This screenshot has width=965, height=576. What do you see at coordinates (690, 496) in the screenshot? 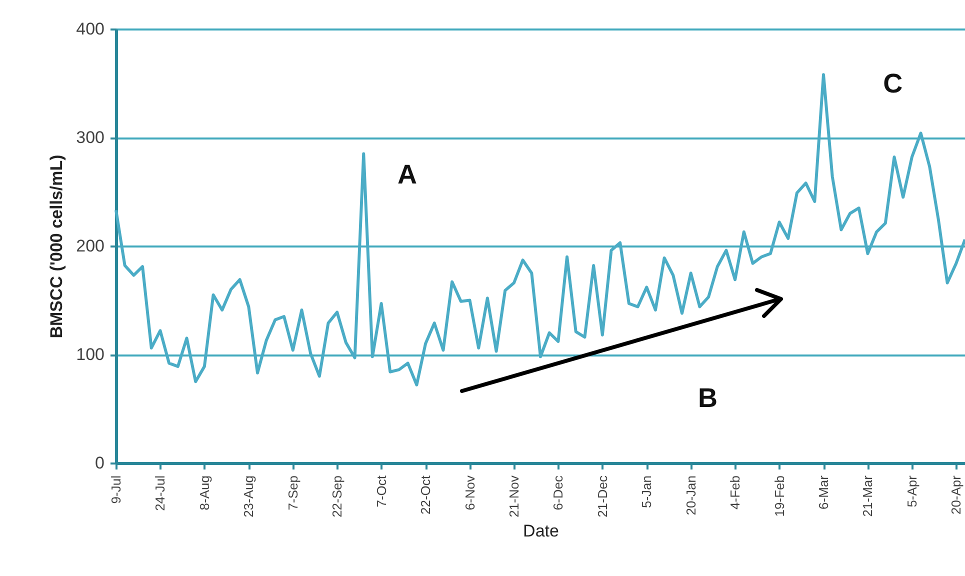
I see `x-tick-label: 20-Jan` at bounding box center [690, 496].